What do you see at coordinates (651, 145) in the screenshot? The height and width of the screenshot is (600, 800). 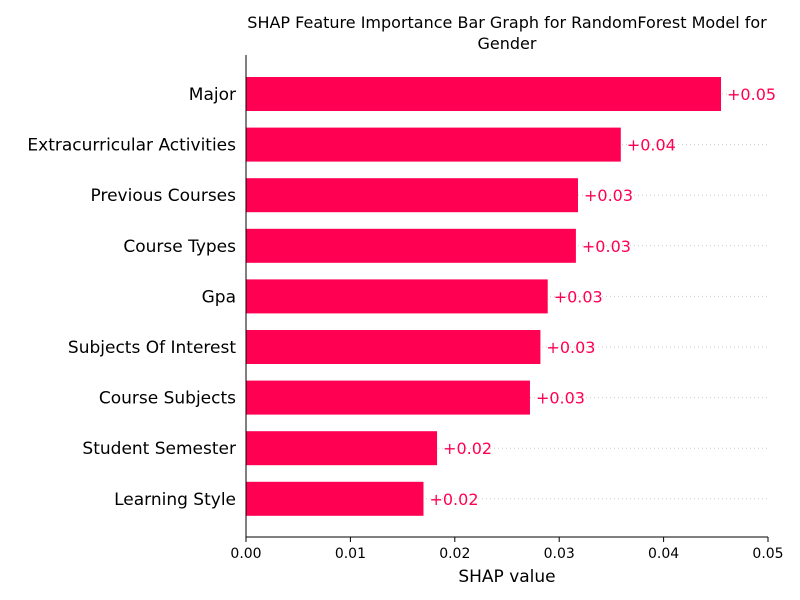 I see `value-label: +0.04` at bounding box center [651, 145].